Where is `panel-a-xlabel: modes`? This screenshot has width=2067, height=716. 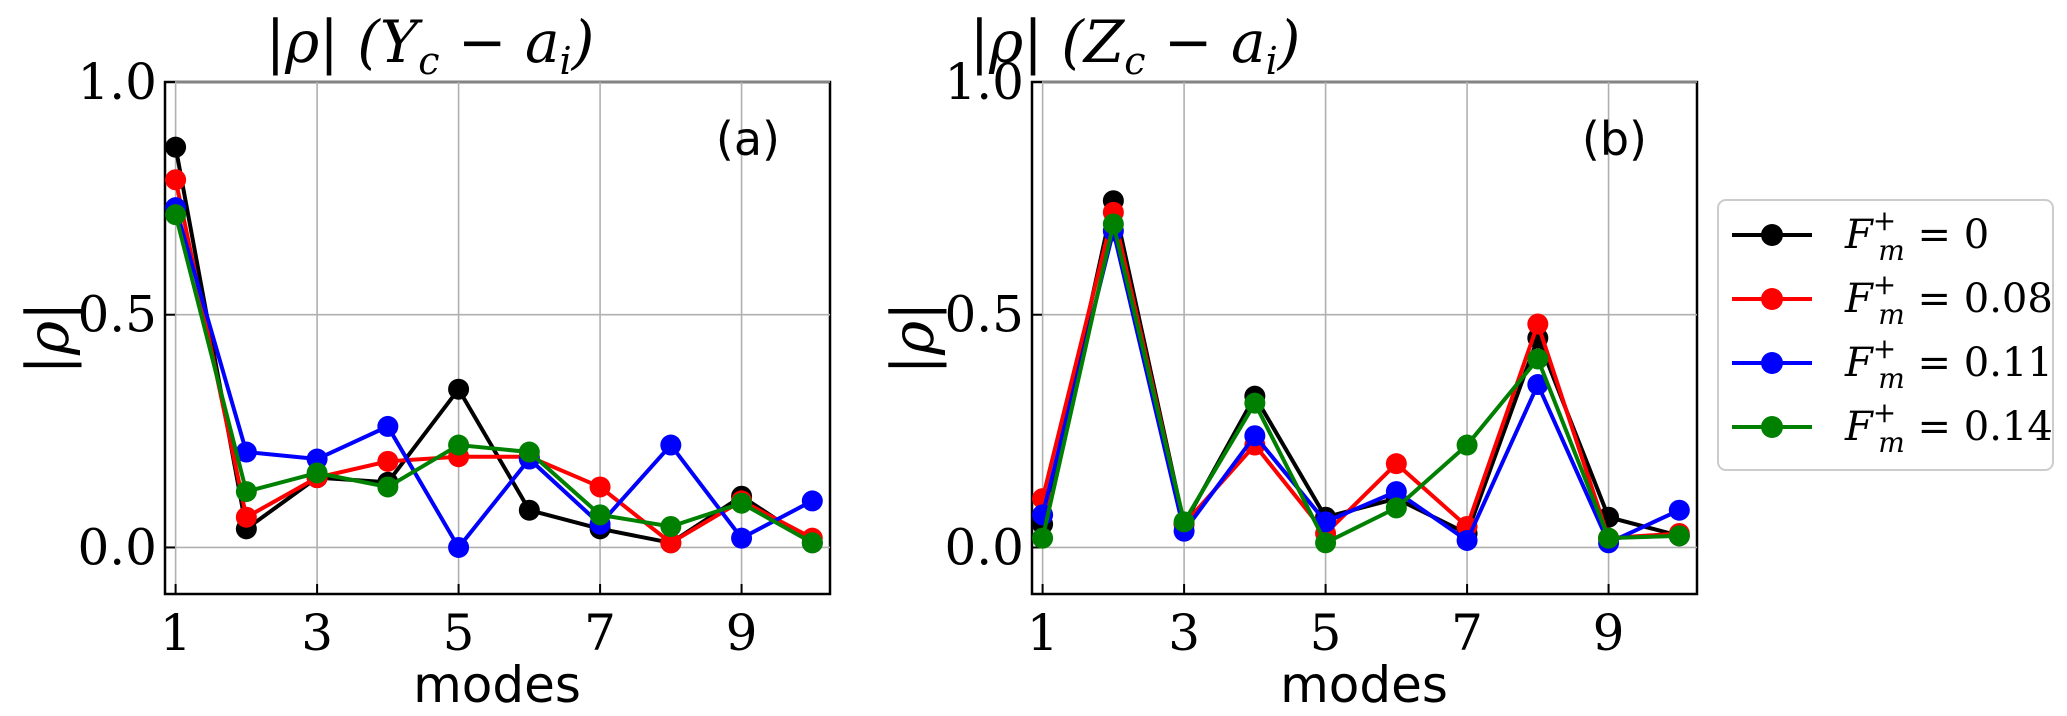
panel-a-xlabel: modes is located at coordinates (497, 685).